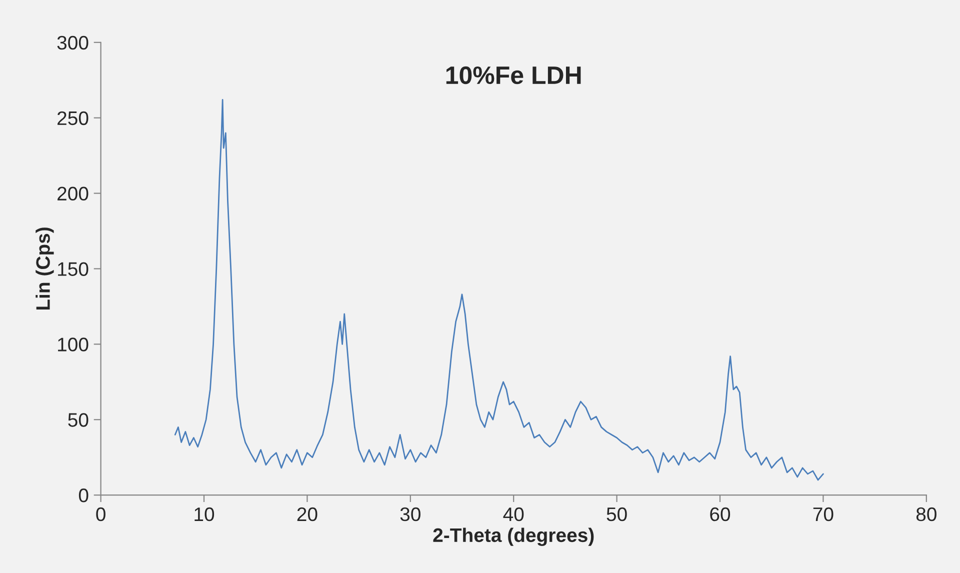  What do you see at coordinates (513, 514) in the screenshot?
I see `x-tick-label: 40` at bounding box center [513, 514].